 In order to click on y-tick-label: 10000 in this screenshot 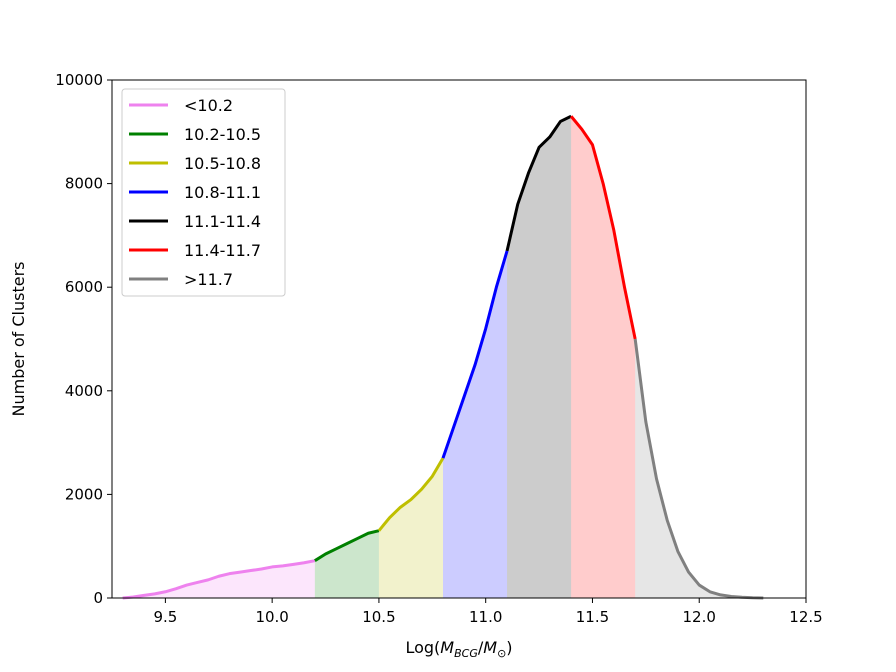, I will do `click(79, 80)`.